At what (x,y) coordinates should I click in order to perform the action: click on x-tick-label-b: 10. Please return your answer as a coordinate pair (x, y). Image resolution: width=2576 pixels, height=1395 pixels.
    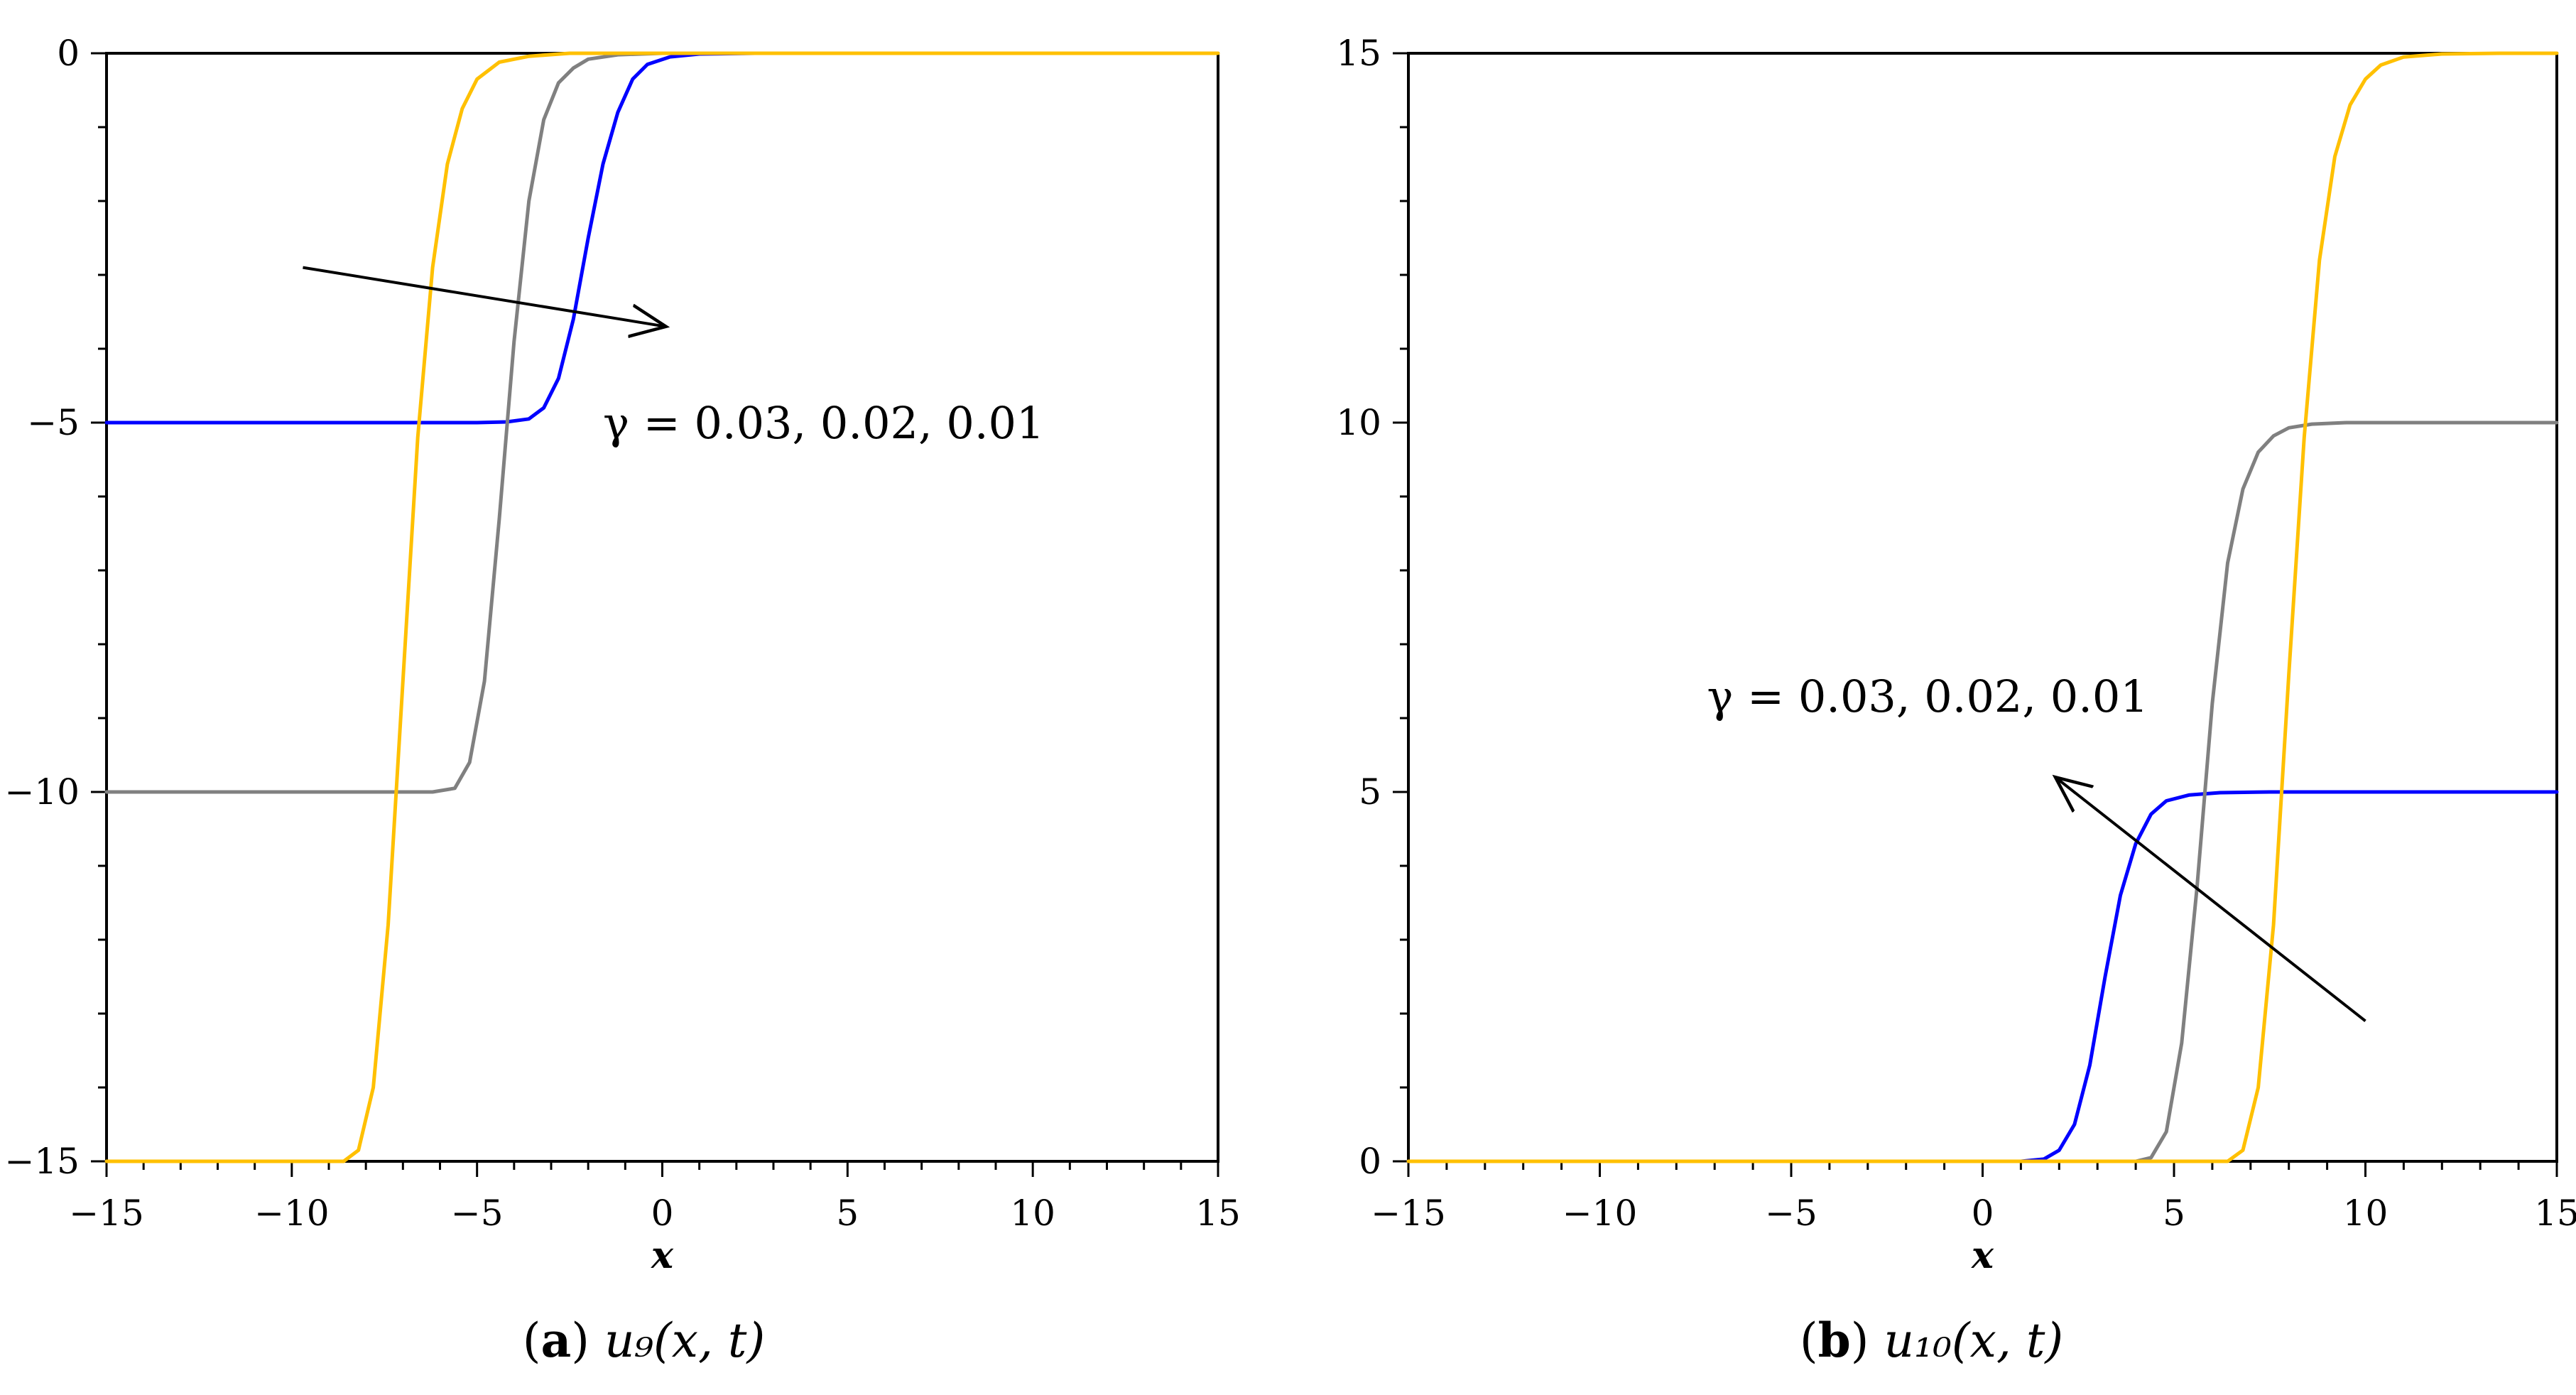
    Looking at the image, I should click on (2365, 1213).